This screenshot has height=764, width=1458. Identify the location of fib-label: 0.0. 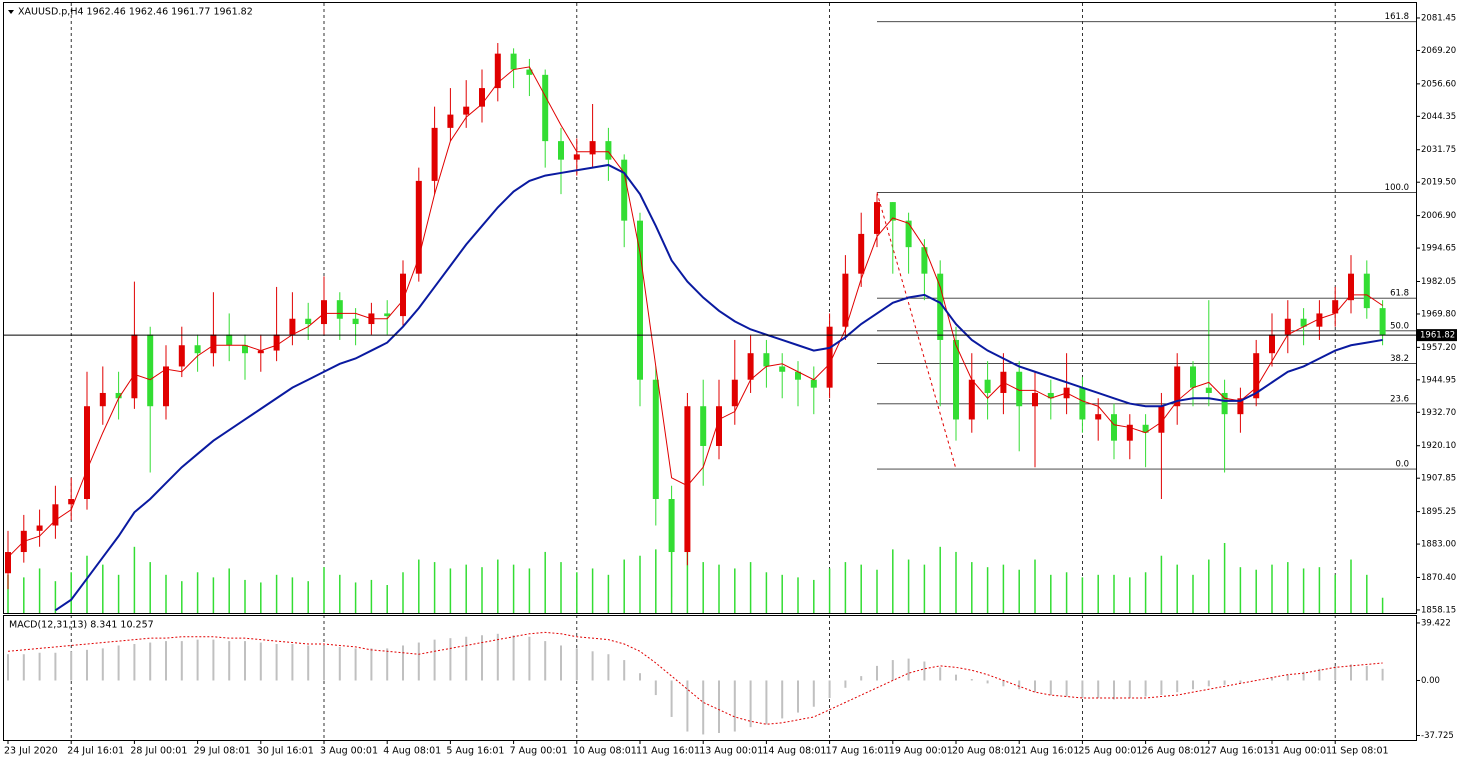
(1402, 465).